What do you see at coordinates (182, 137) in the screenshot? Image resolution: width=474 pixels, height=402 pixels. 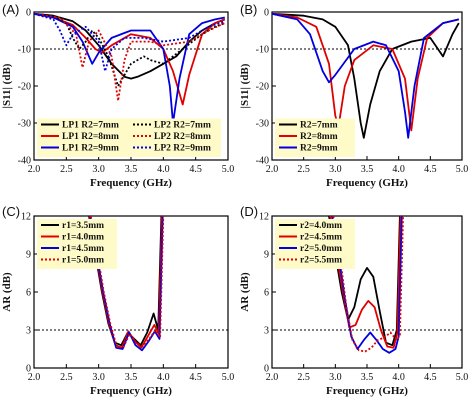 I see `legend-entry: LP2 R2=8mm` at bounding box center [182, 137].